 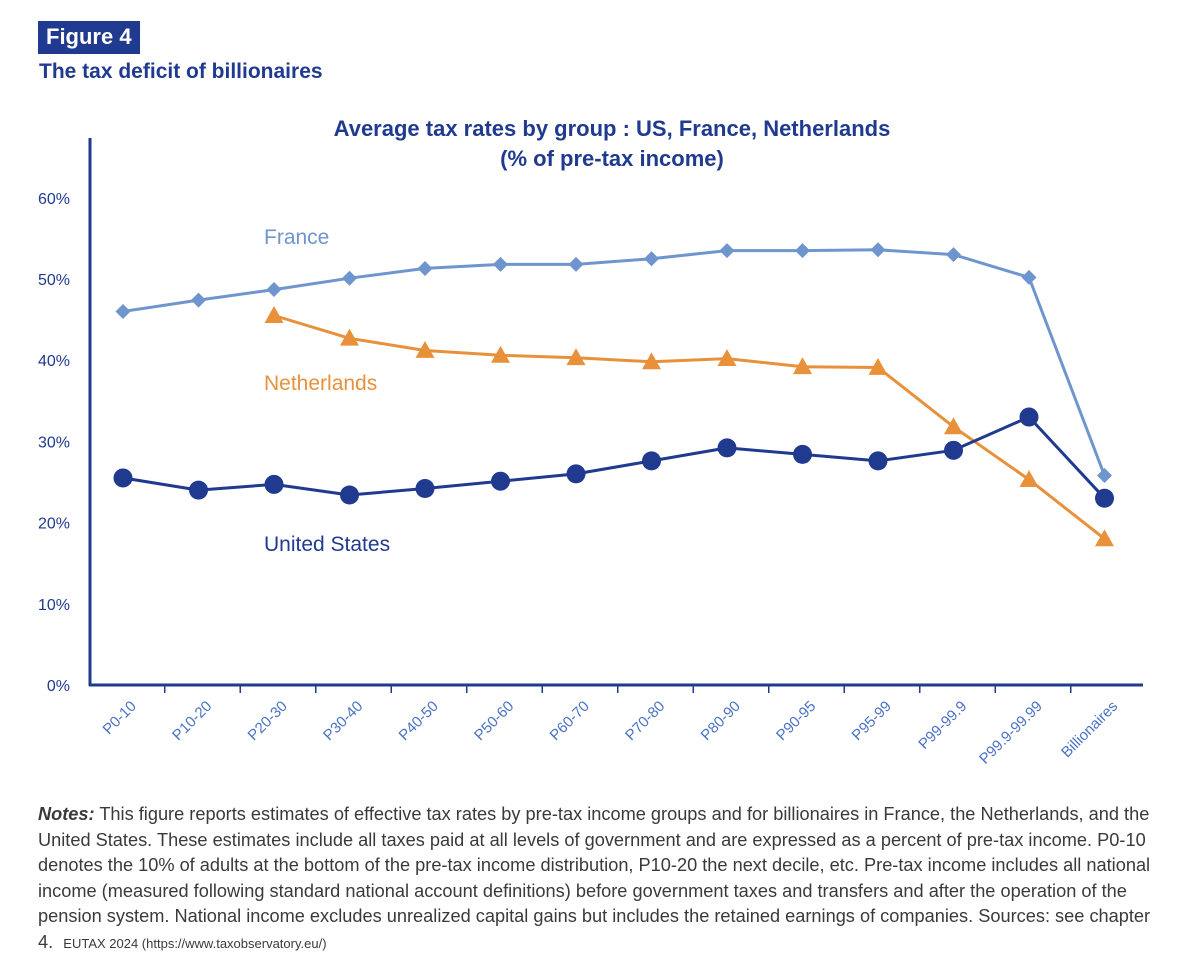 I want to click on y-tick-label: 10%, so click(x=54, y=605).